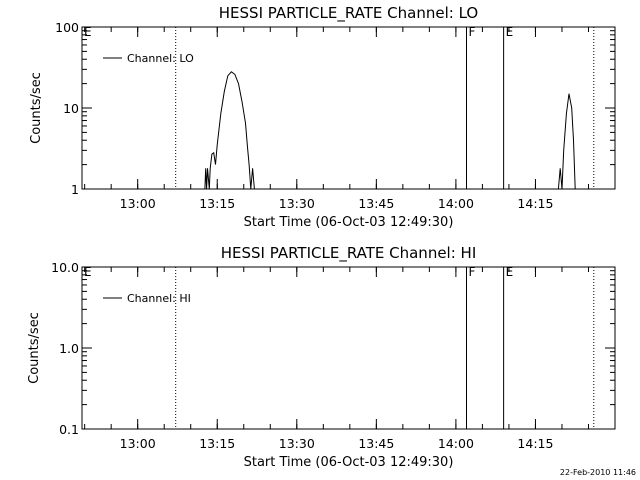 This screenshot has width=640, height=480. I want to click on y-tick-label: 1.0, so click(69, 348).